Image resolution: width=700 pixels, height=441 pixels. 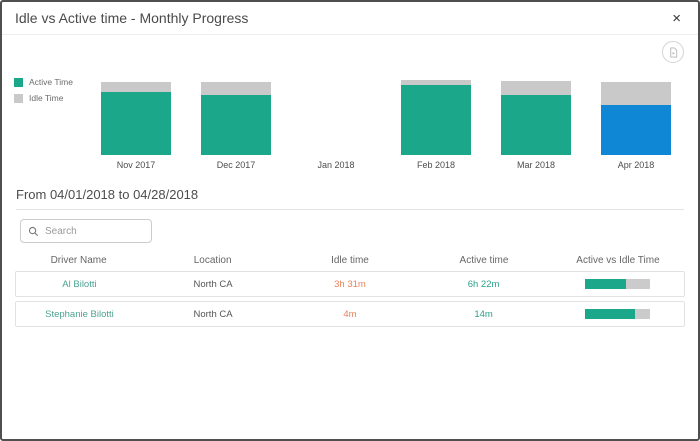 What do you see at coordinates (336, 119) in the screenshot?
I see `month-slot-jan-2018: Jan 2018` at bounding box center [336, 119].